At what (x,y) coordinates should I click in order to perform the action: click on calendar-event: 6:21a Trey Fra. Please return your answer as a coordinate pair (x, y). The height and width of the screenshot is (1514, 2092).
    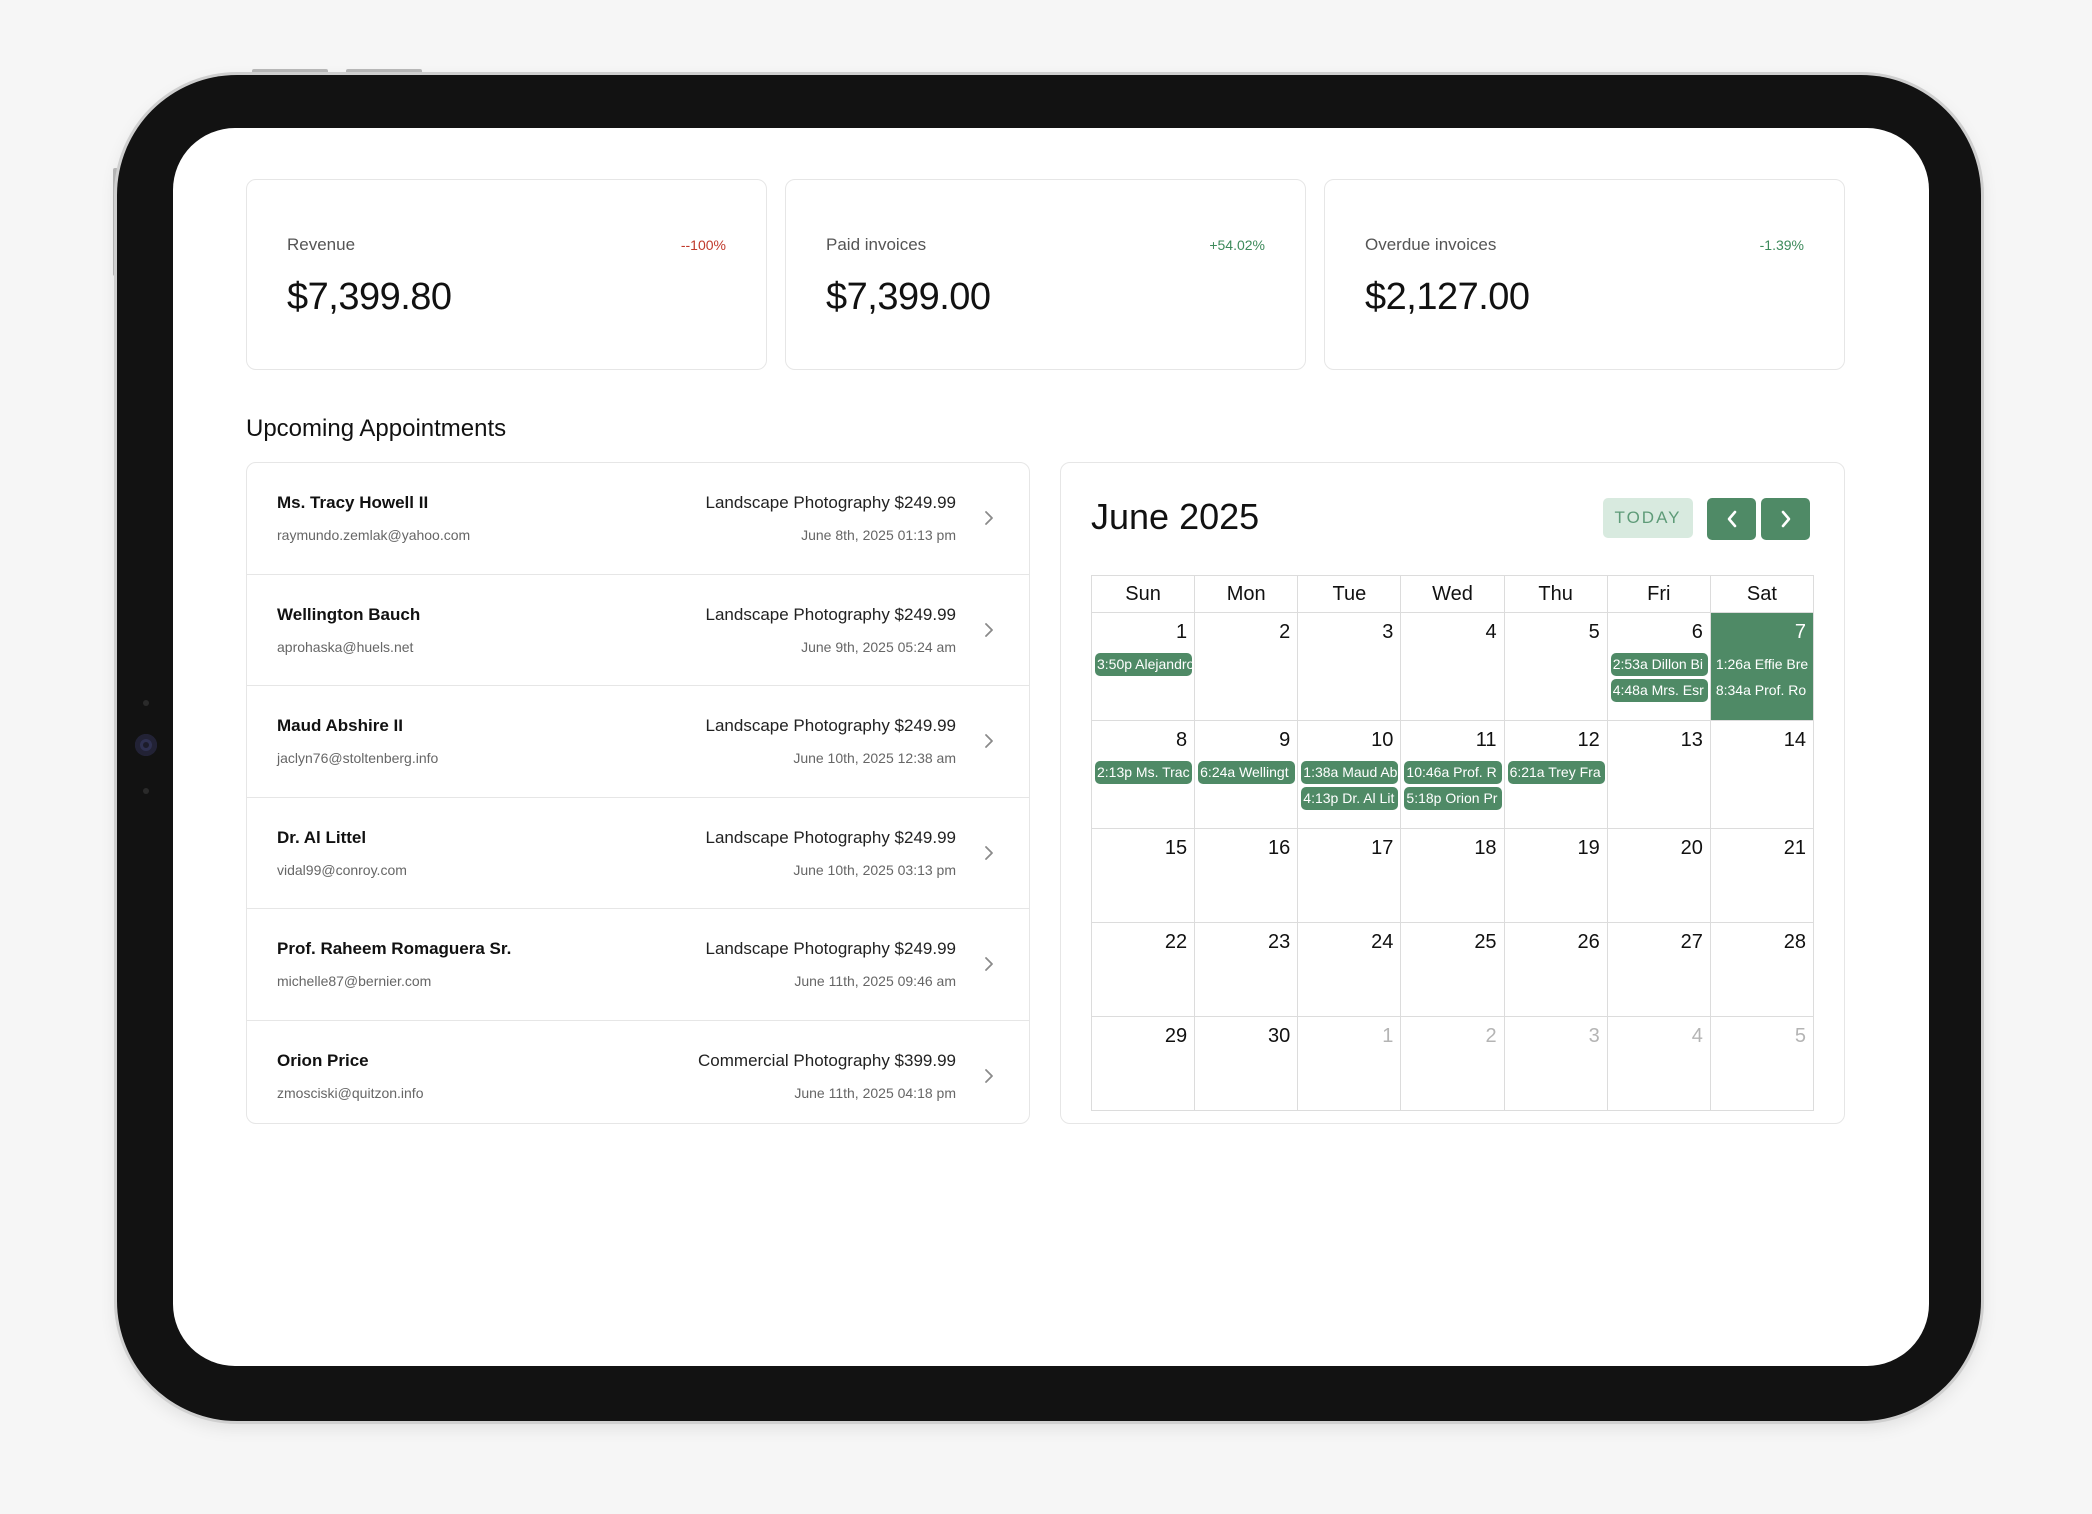
    Looking at the image, I should click on (1556, 772).